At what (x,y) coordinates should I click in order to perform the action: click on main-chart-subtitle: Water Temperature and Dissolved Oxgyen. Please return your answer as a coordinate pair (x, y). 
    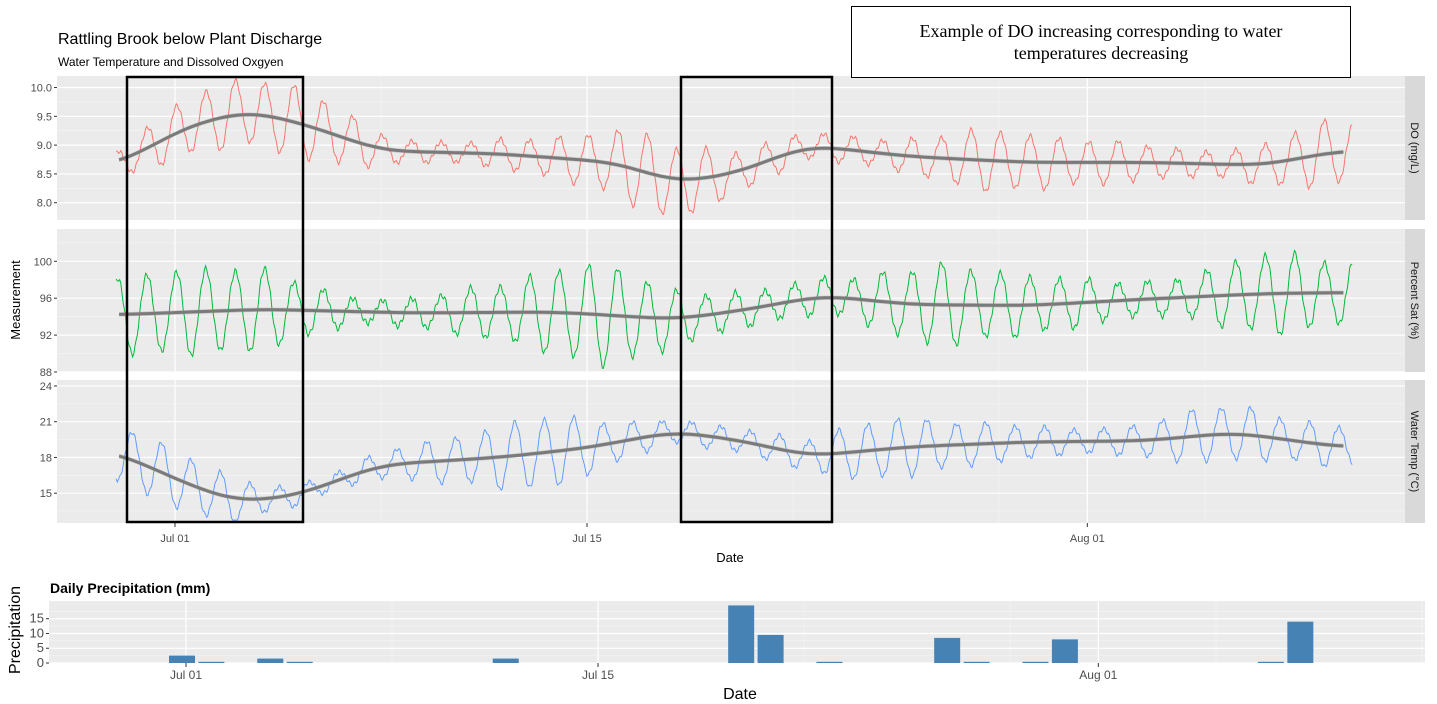
    Looking at the image, I should click on (170, 62).